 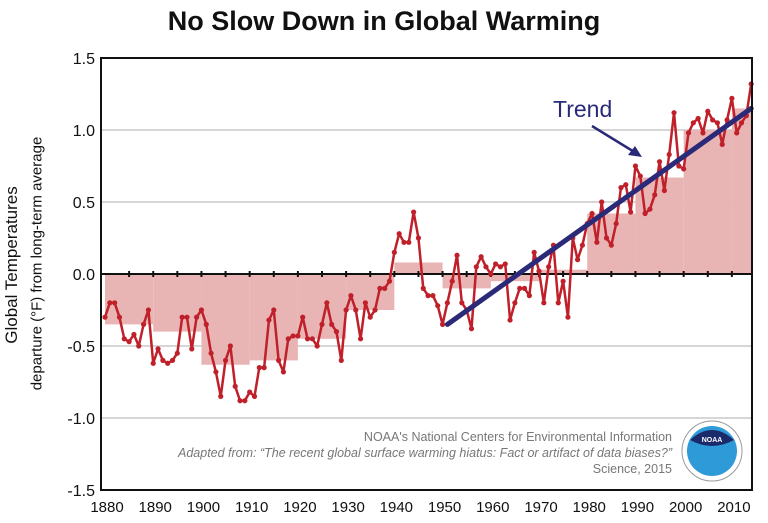 I want to click on x-tick-label: 1980, so click(x=589, y=507).